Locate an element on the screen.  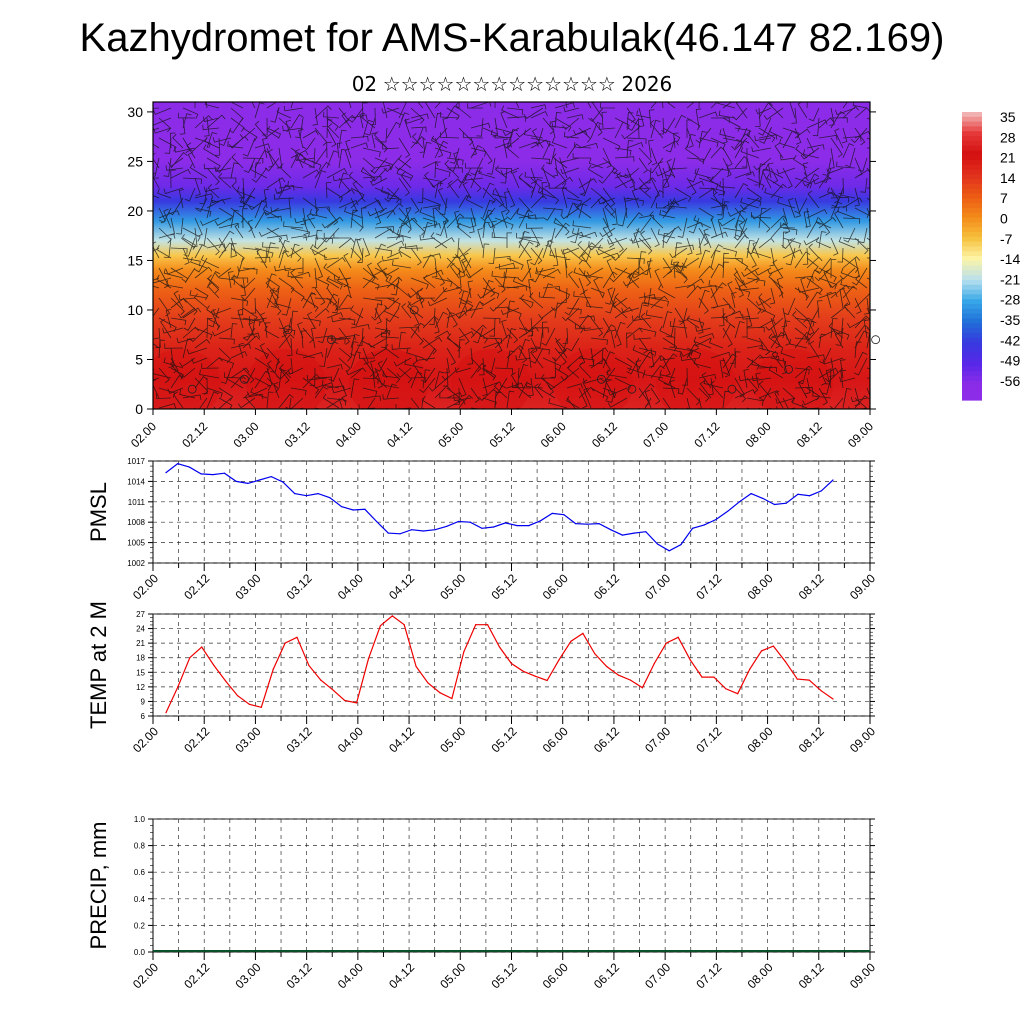
colorbar-label: -7 is located at coordinates (1006, 239).